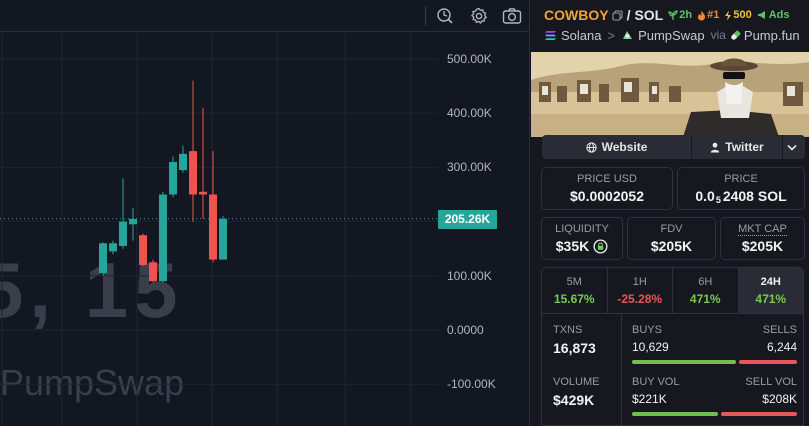 The height and width of the screenshot is (426, 809). I want to click on tab-24h: 24H 471%, so click(770, 290).